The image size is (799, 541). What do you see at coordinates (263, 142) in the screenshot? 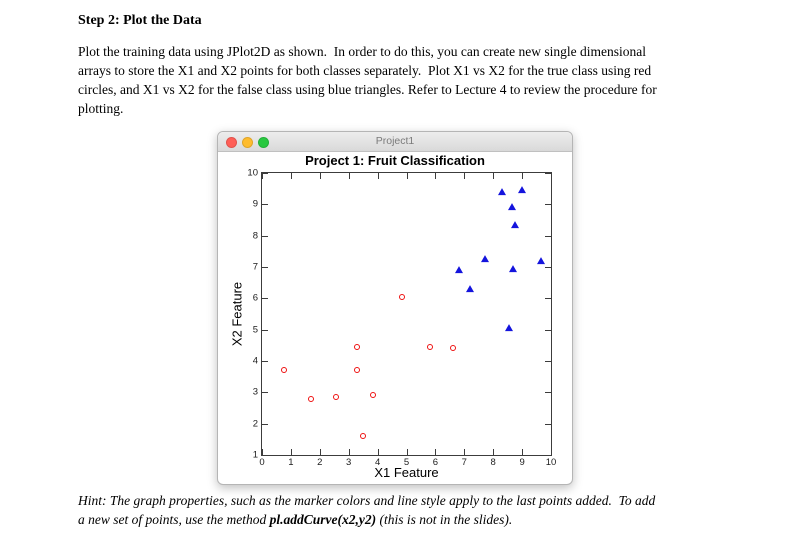
I see `zoom-button` at bounding box center [263, 142].